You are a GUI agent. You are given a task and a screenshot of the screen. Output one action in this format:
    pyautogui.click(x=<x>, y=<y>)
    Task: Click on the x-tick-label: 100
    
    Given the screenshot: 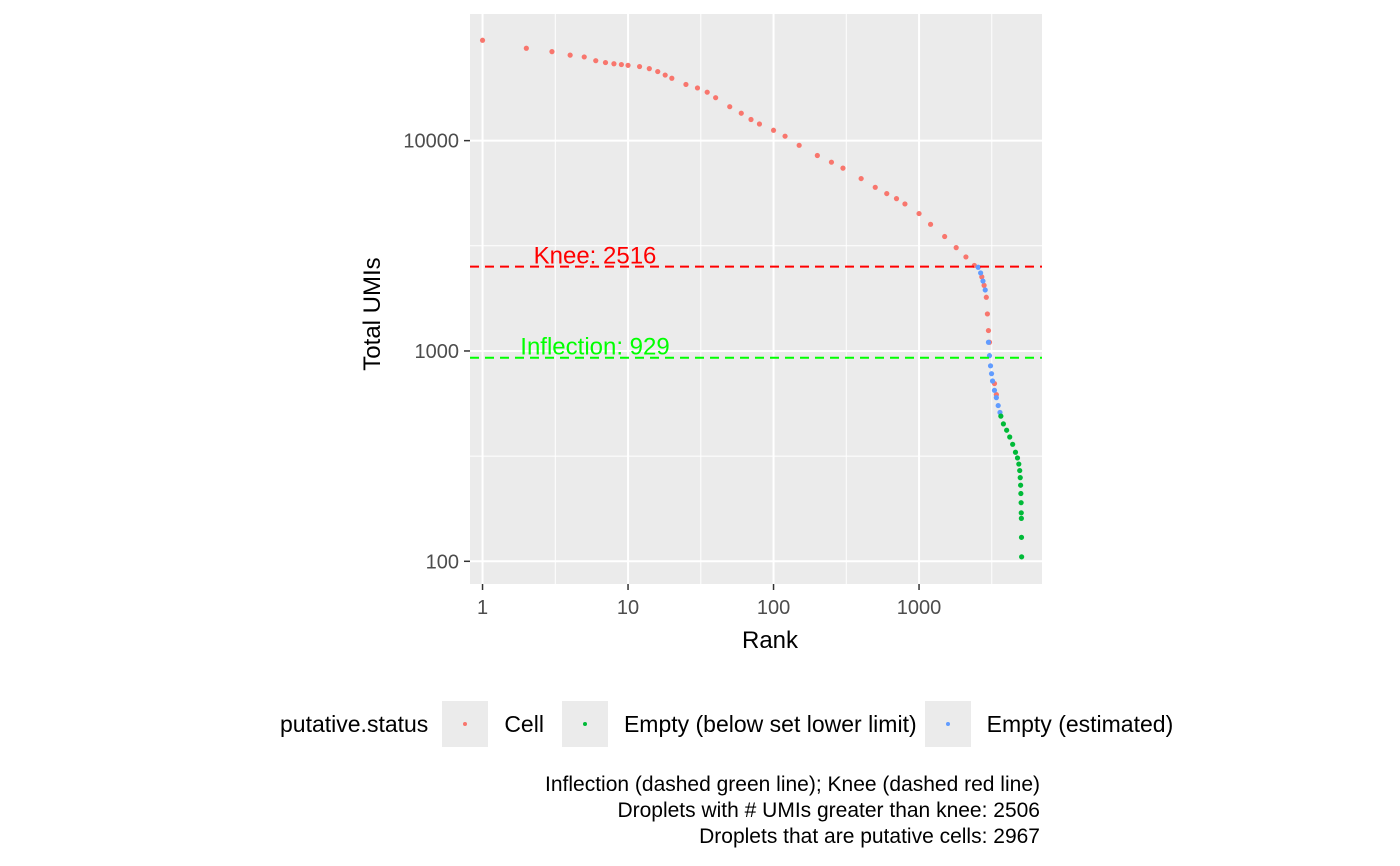 What is the action you would take?
    pyautogui.click(x=773, y=608)
    